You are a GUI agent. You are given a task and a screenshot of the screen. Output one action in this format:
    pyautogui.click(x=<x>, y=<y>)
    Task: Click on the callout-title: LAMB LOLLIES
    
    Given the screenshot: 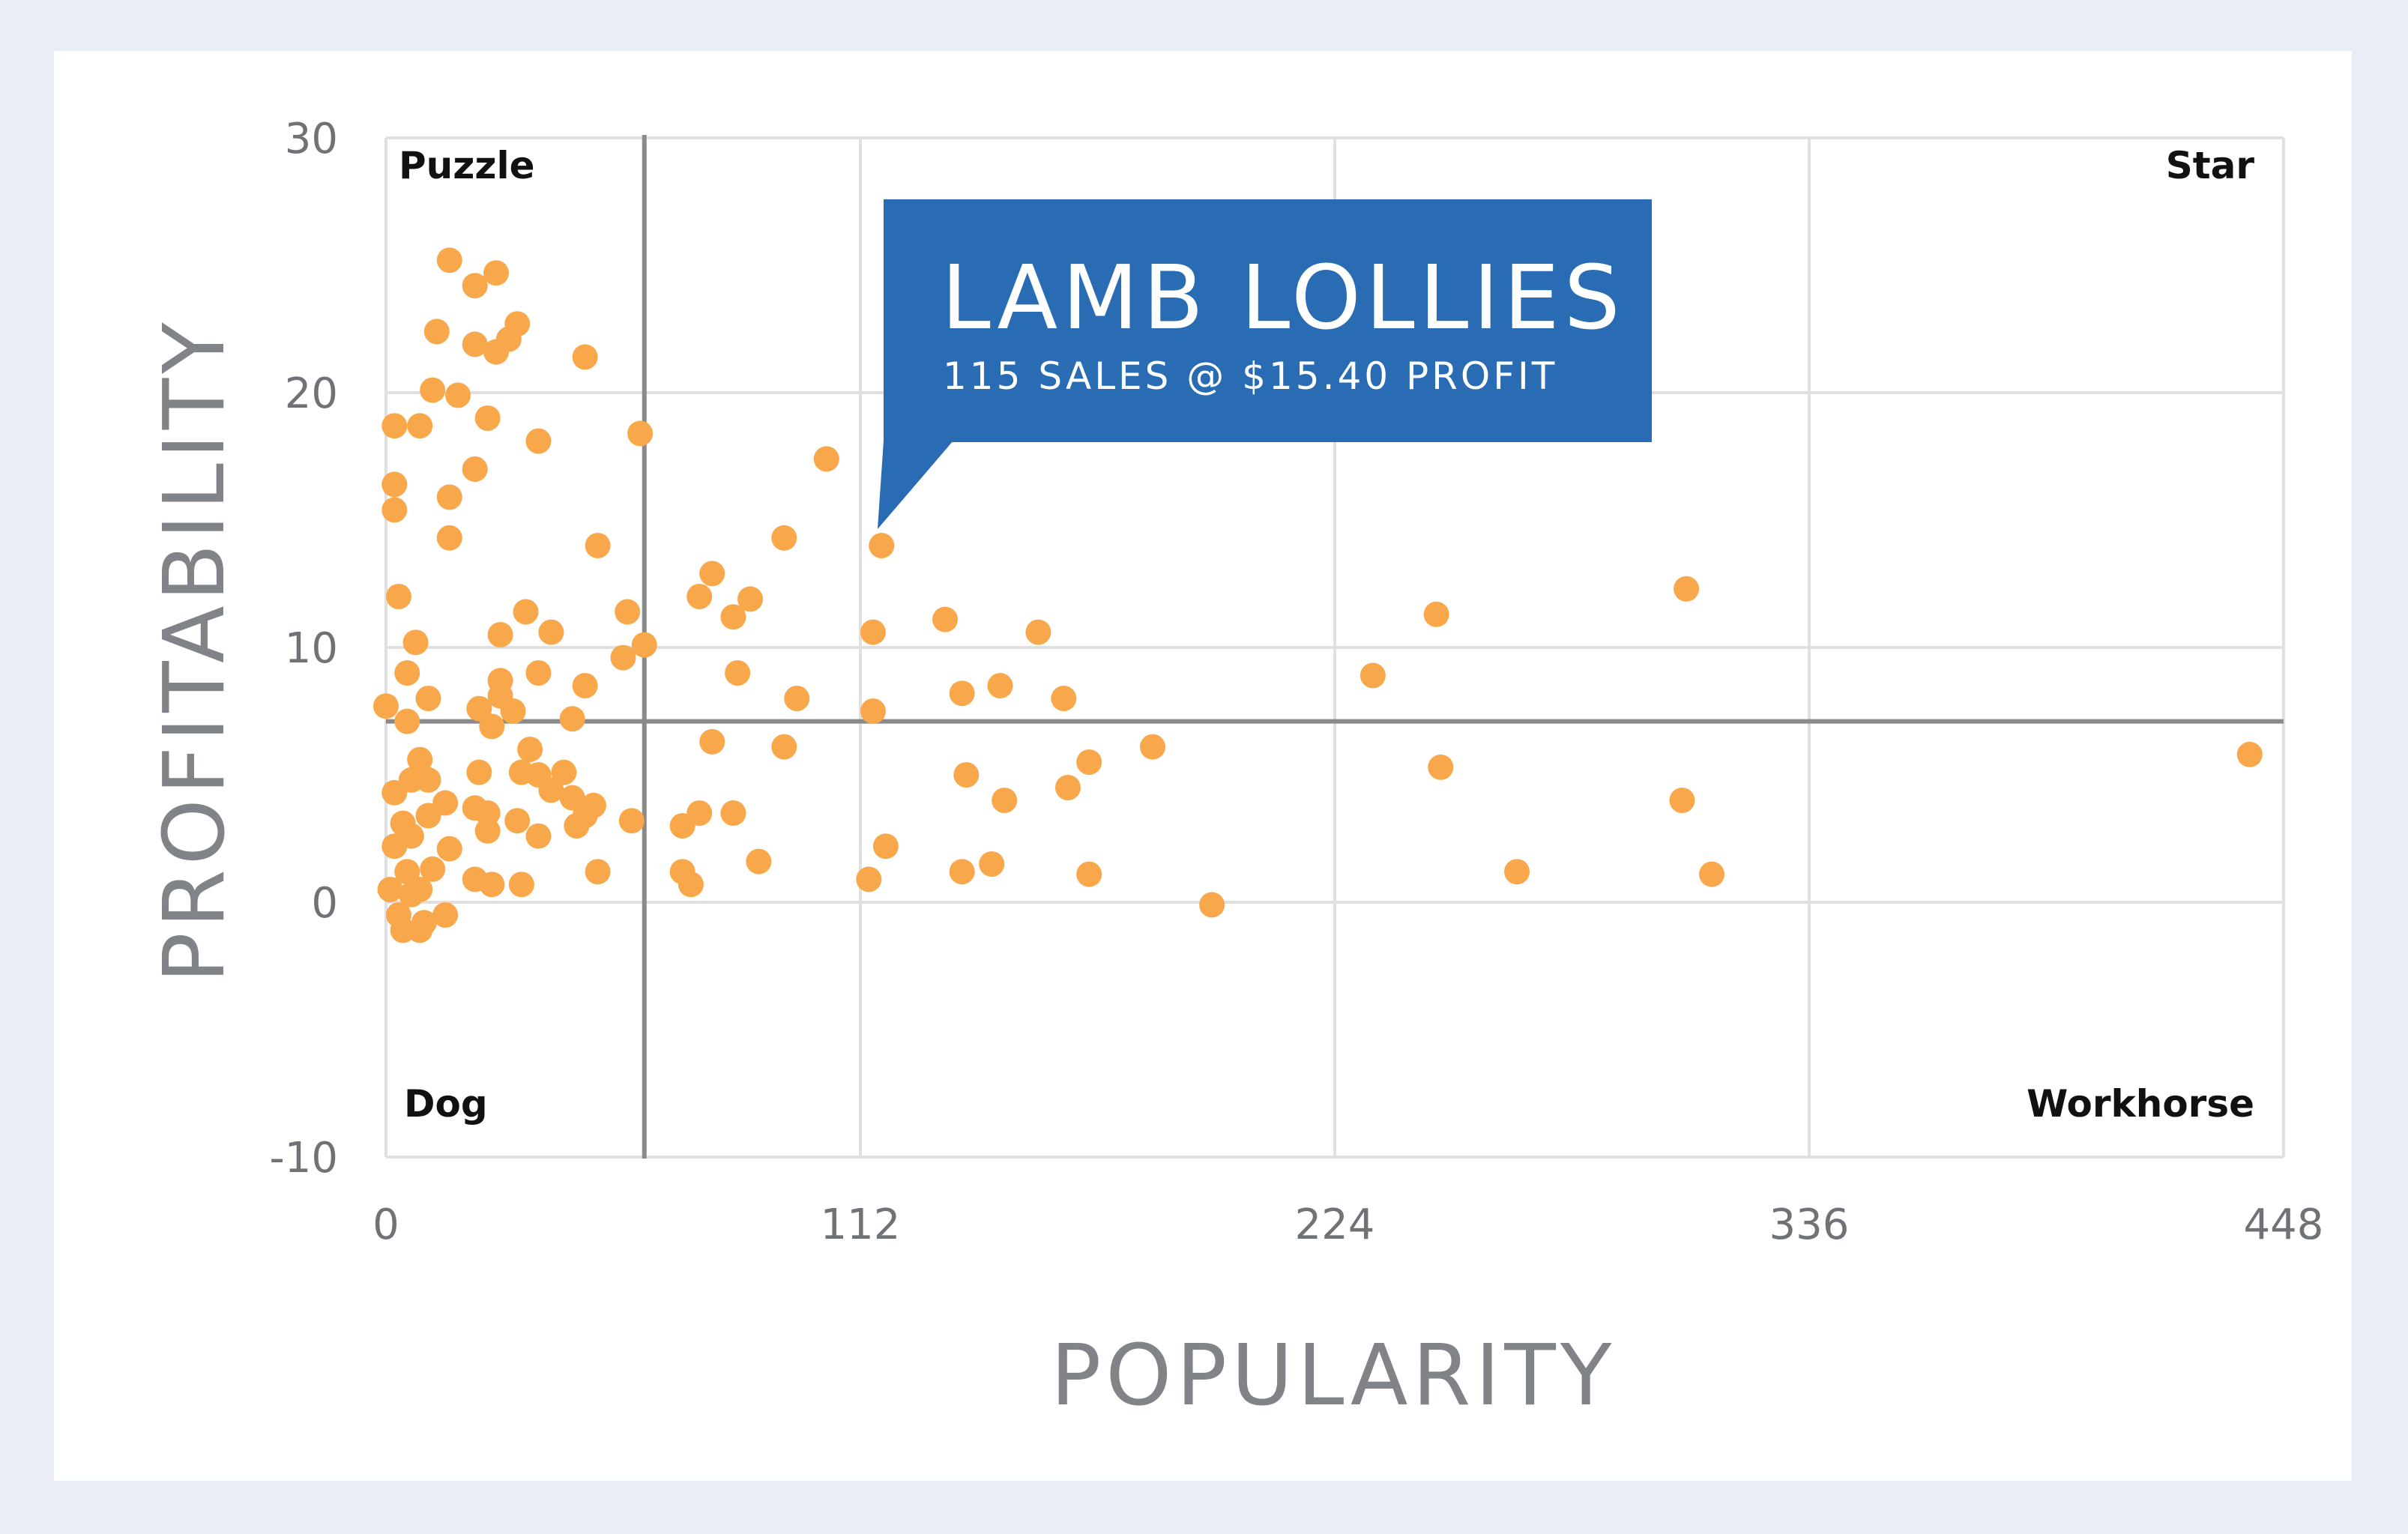 What is the action you would take?
    pyautogui.click(x=1283, y=297)
    